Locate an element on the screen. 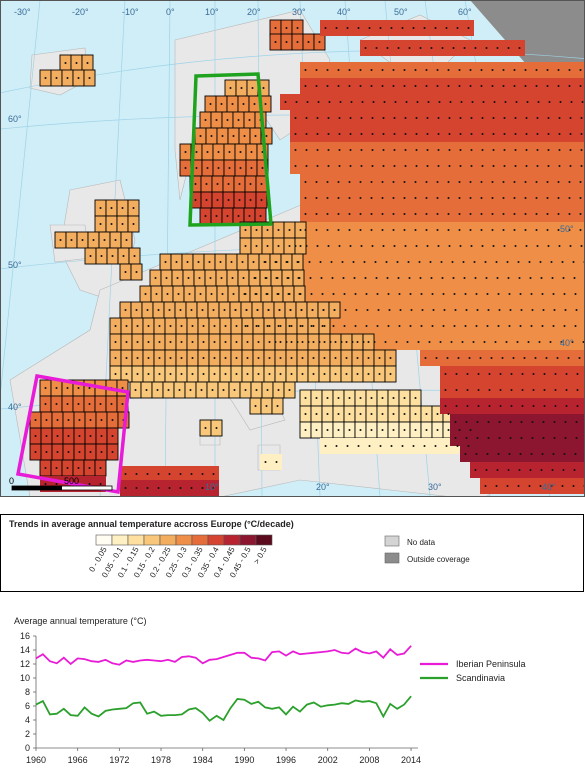 The image size is (585, 768). lat-label: 60° is located at coordinates (15, 119).